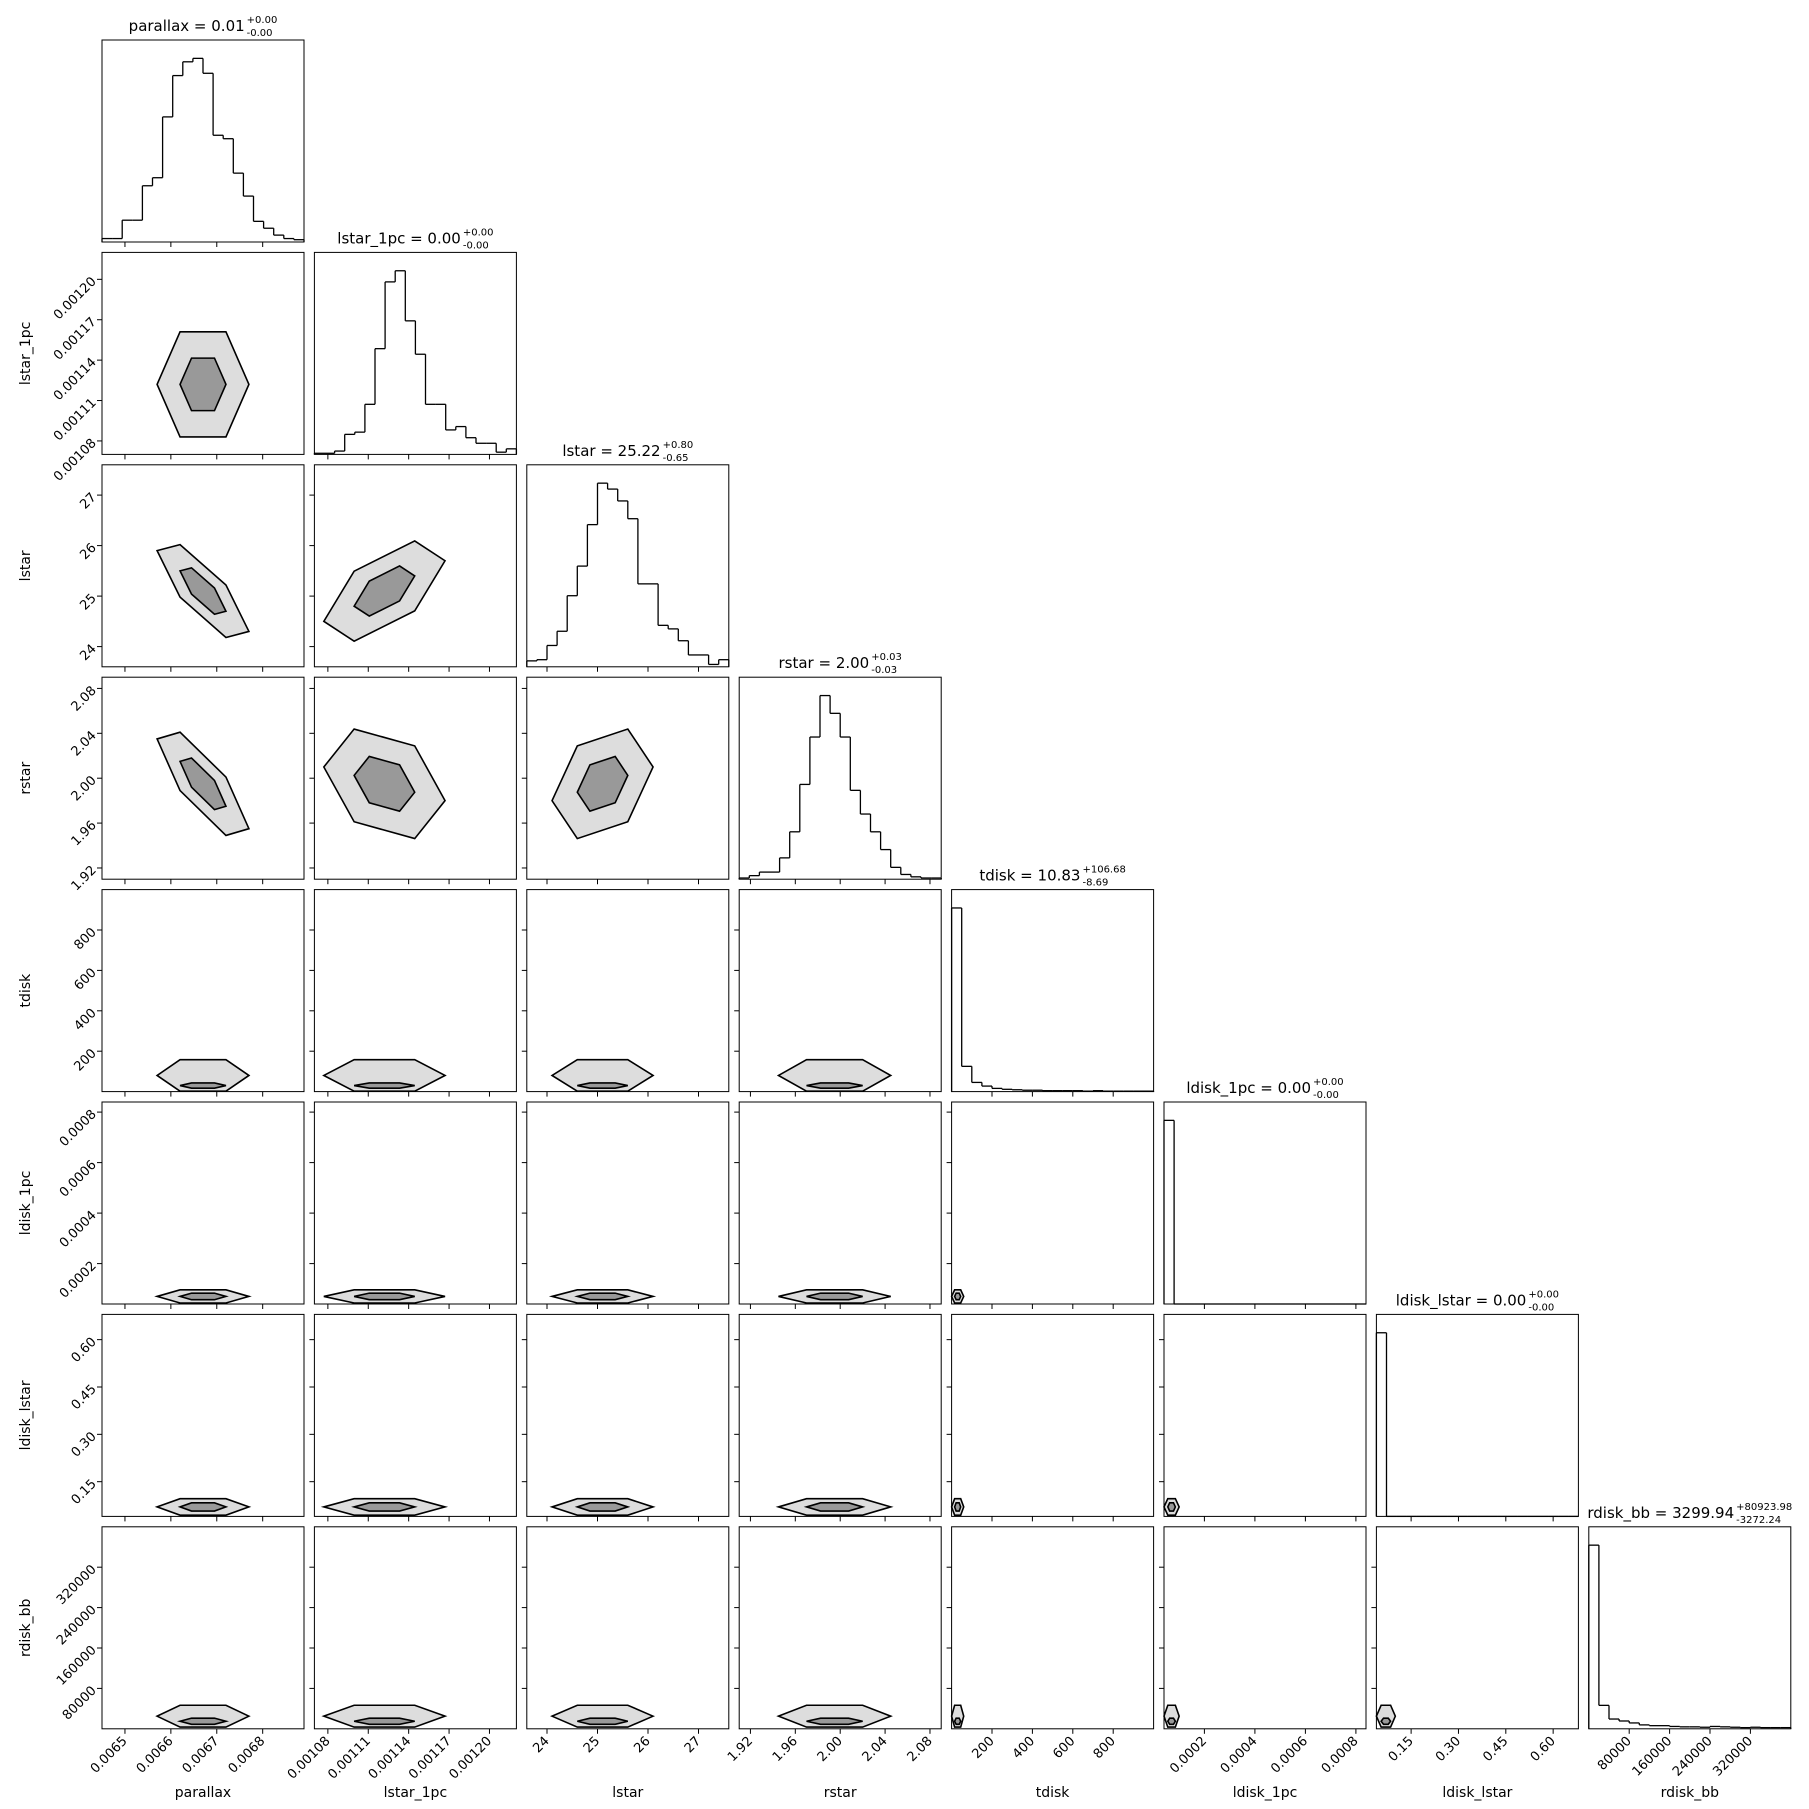 This screenshot has height=1809, width=1809. Describe the element at coordinates (627, 1793) in the screenshot. I see `x-axis-label: lstar` at that location.